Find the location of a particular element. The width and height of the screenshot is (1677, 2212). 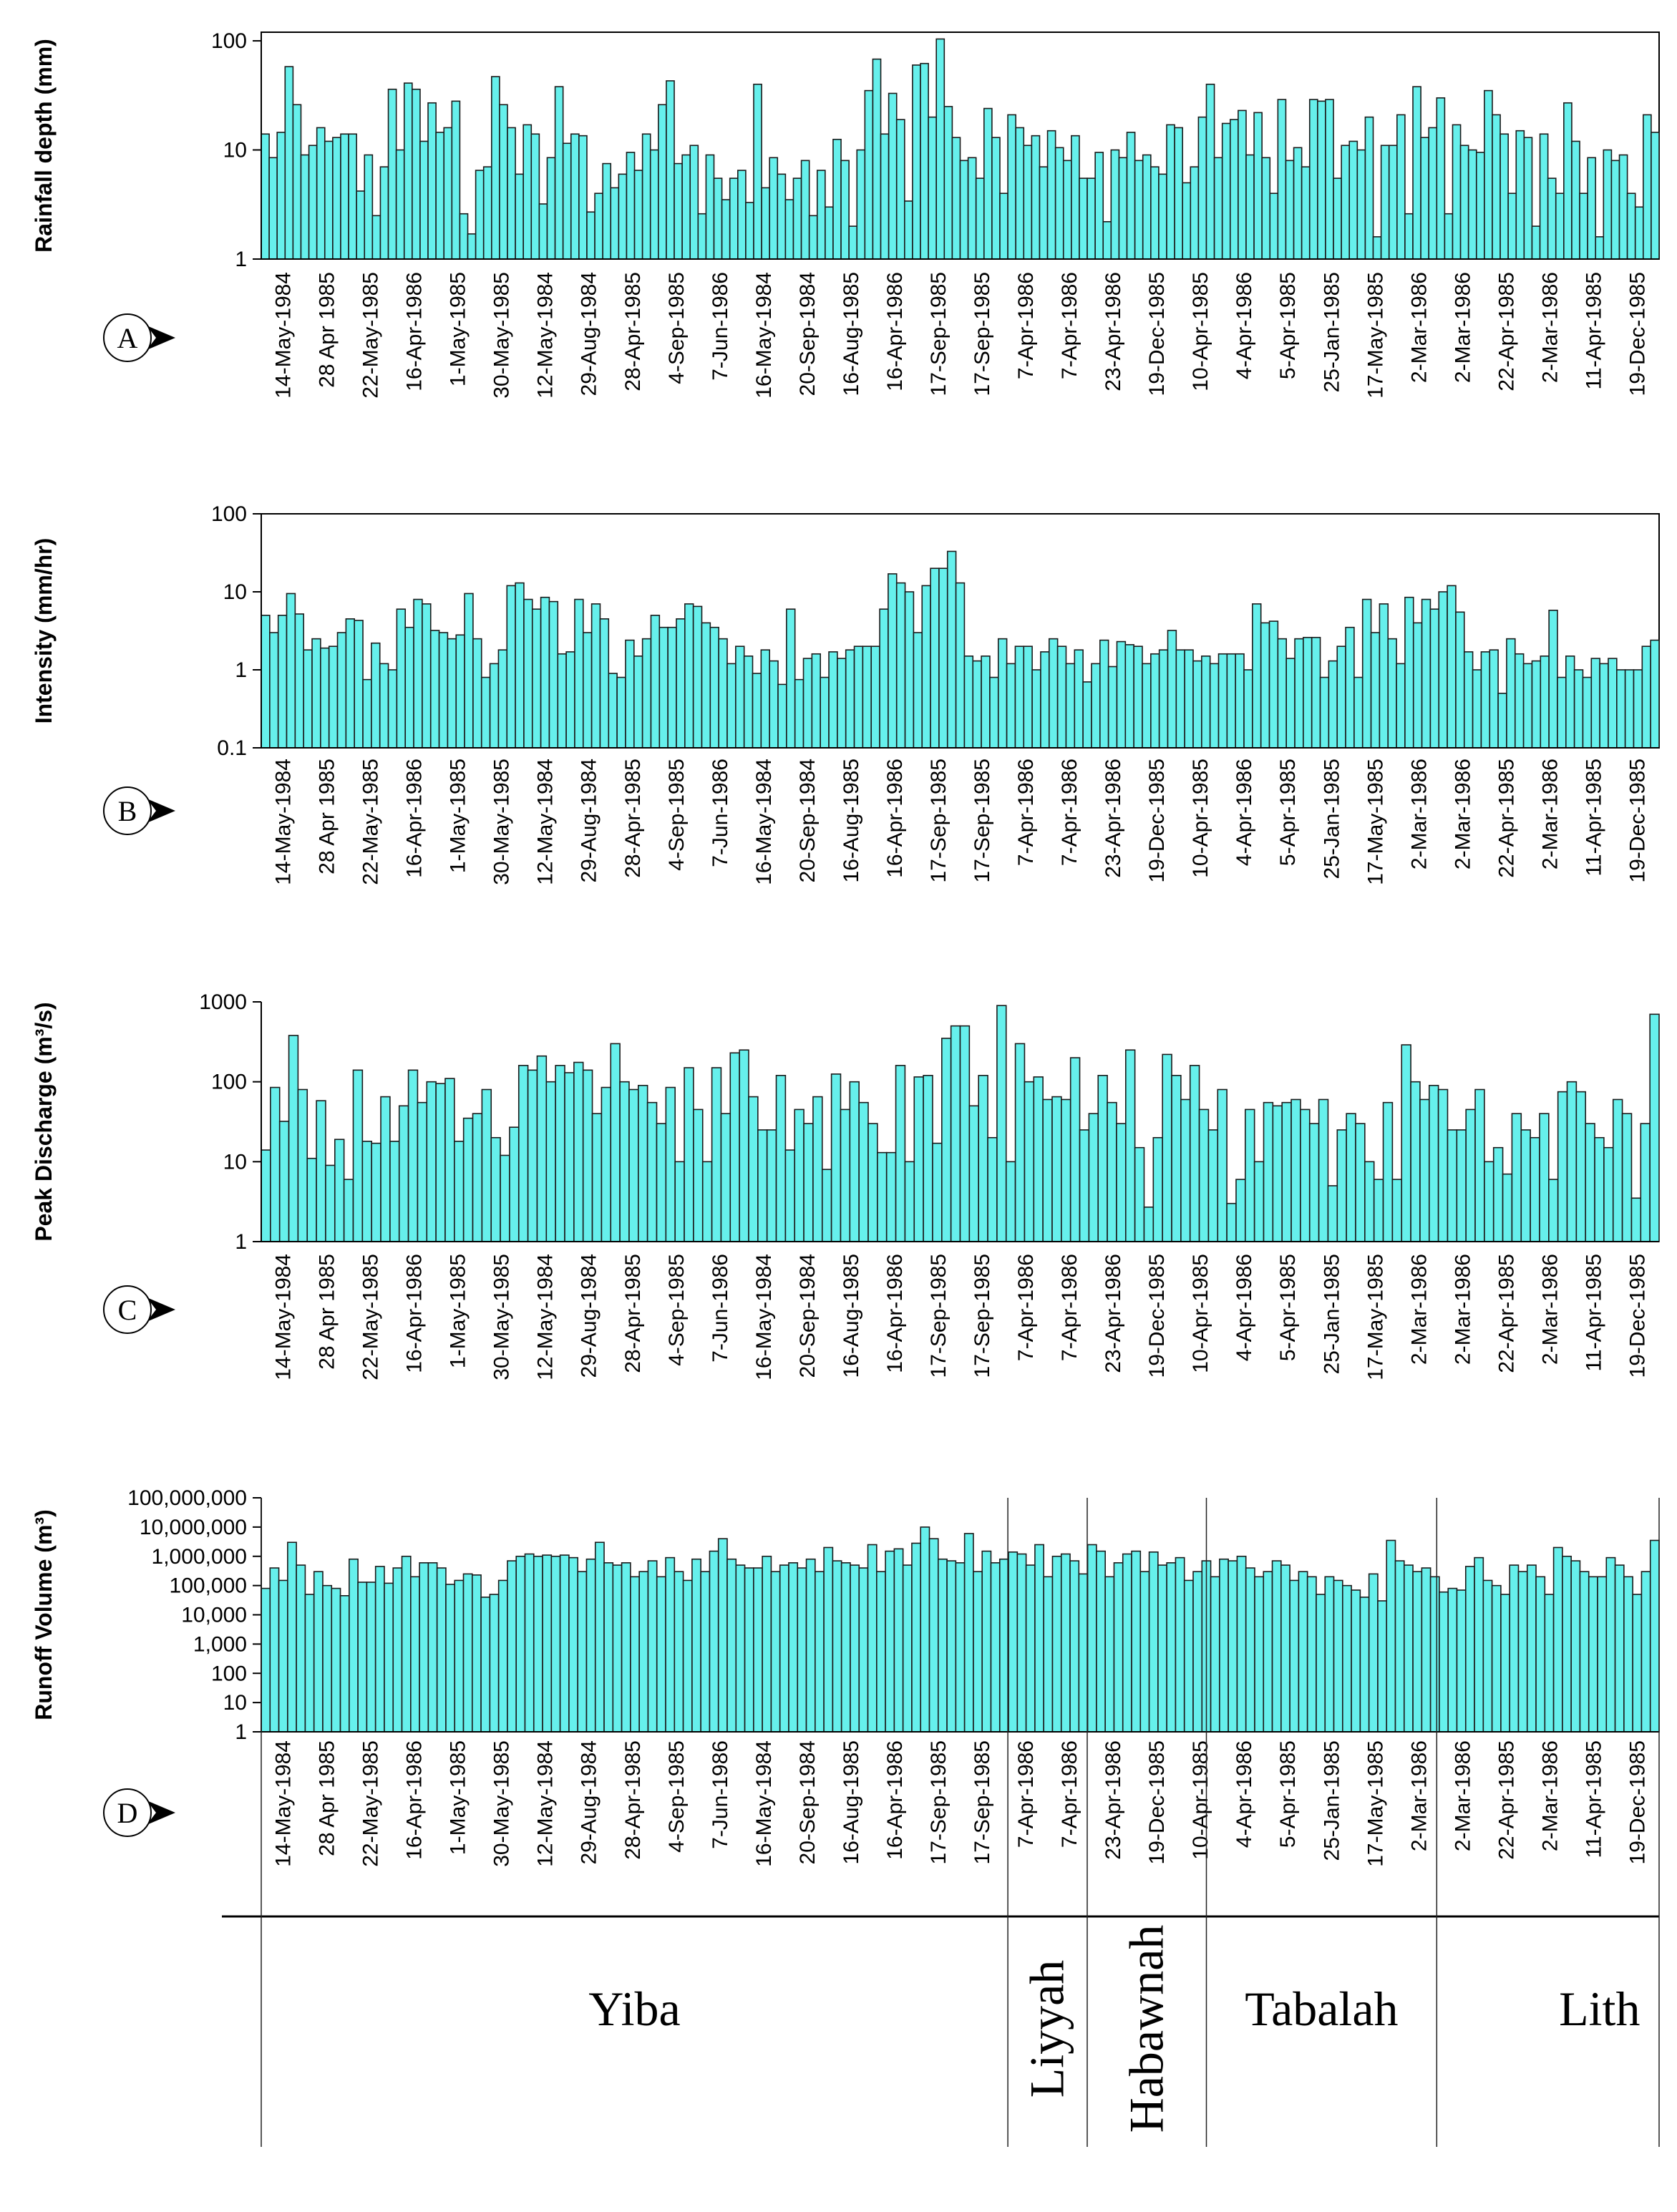

x-tick-label: 22-Apr-1985 is located at coordinates (1506, 331).